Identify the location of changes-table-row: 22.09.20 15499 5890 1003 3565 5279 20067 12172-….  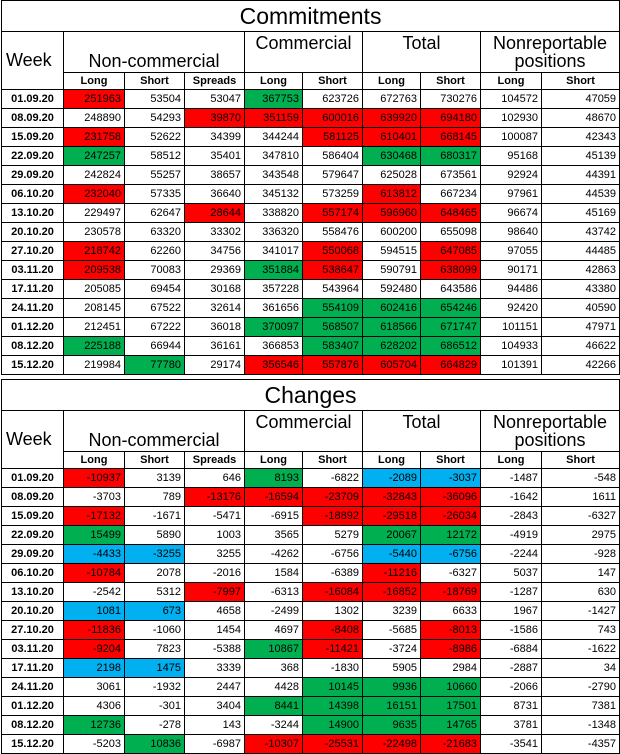
(310, 535).